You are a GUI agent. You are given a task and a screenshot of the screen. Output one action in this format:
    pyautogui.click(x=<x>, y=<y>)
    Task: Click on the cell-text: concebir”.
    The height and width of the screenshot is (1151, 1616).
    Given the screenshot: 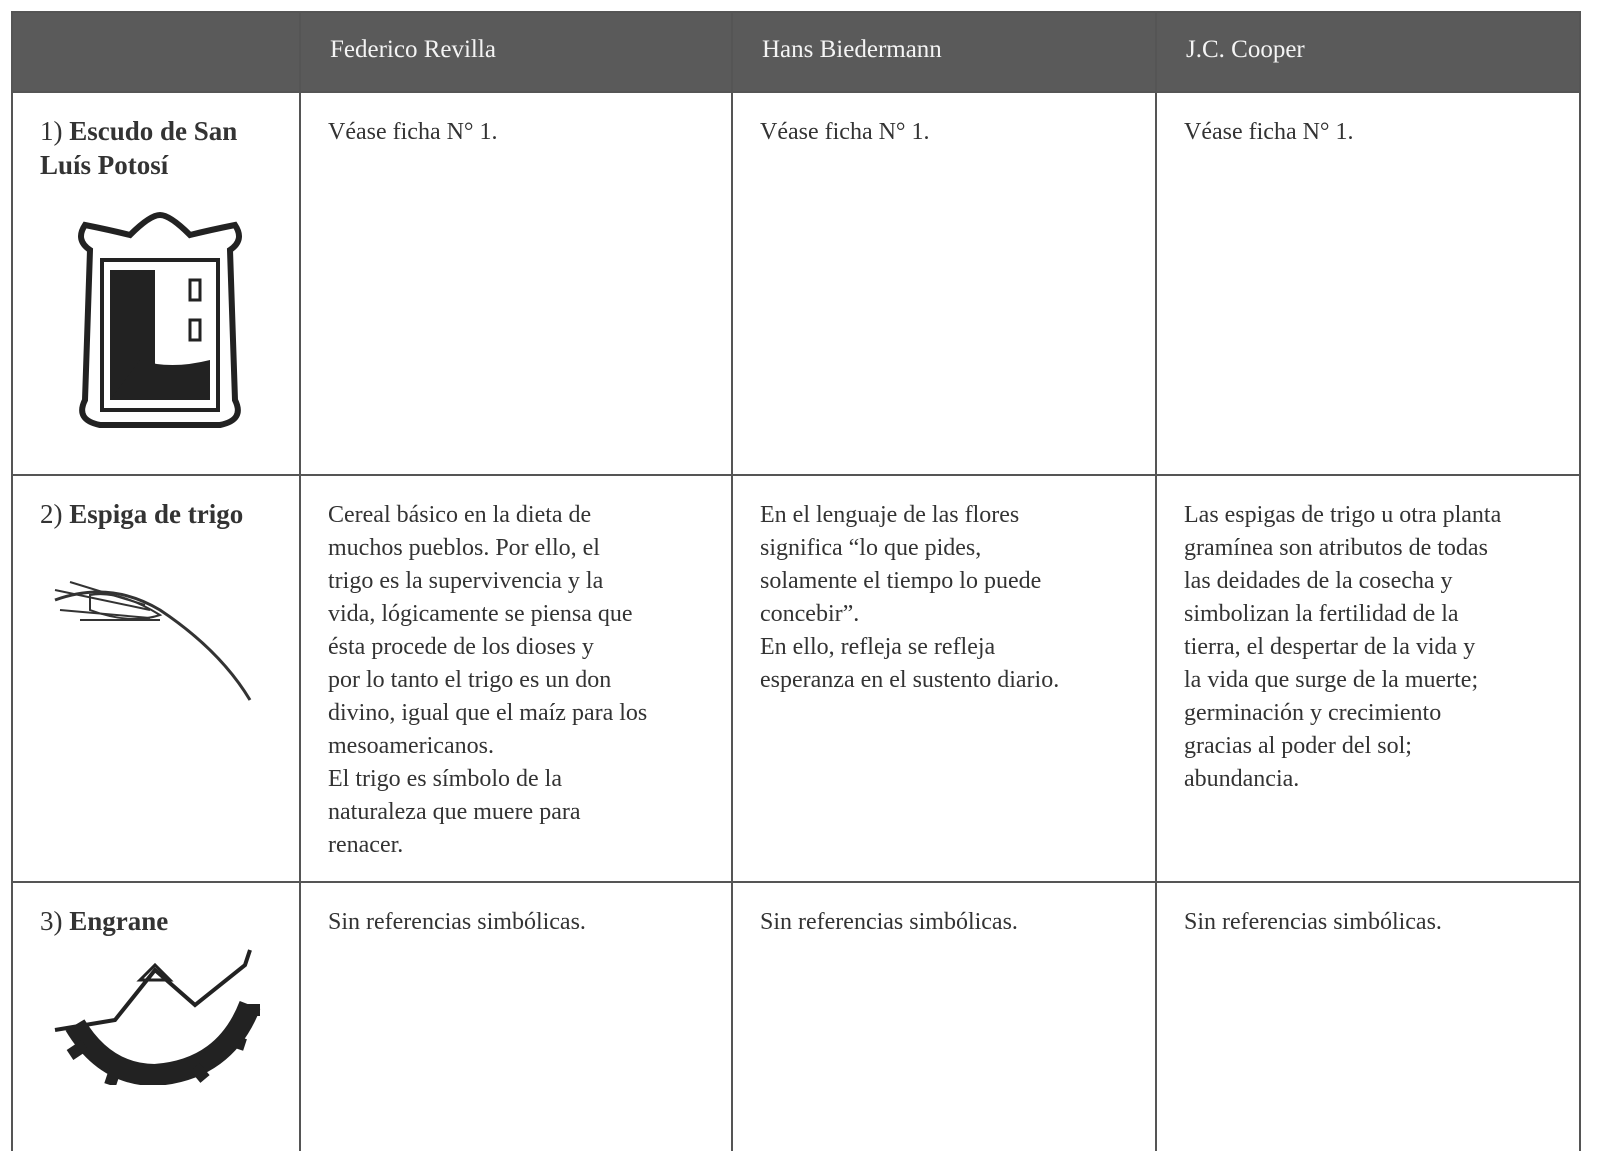 What is the action you would take?
    pyautogui.click(x=810, y=614)
    